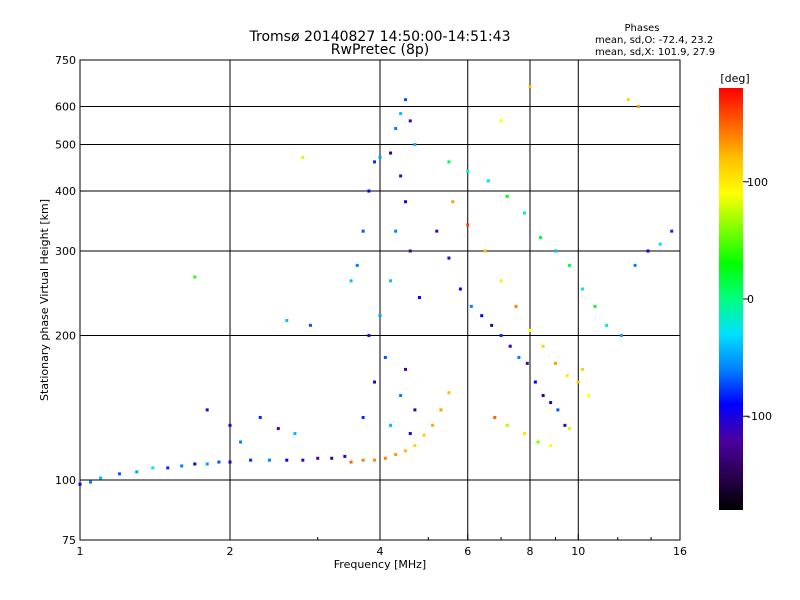 Image resolution: width=800 pixels, height=600 pixels. What do you see at coordinates (65, 145) in the screenshot?
I see `y-tick-label: 500` at bounding box center [65, 145].